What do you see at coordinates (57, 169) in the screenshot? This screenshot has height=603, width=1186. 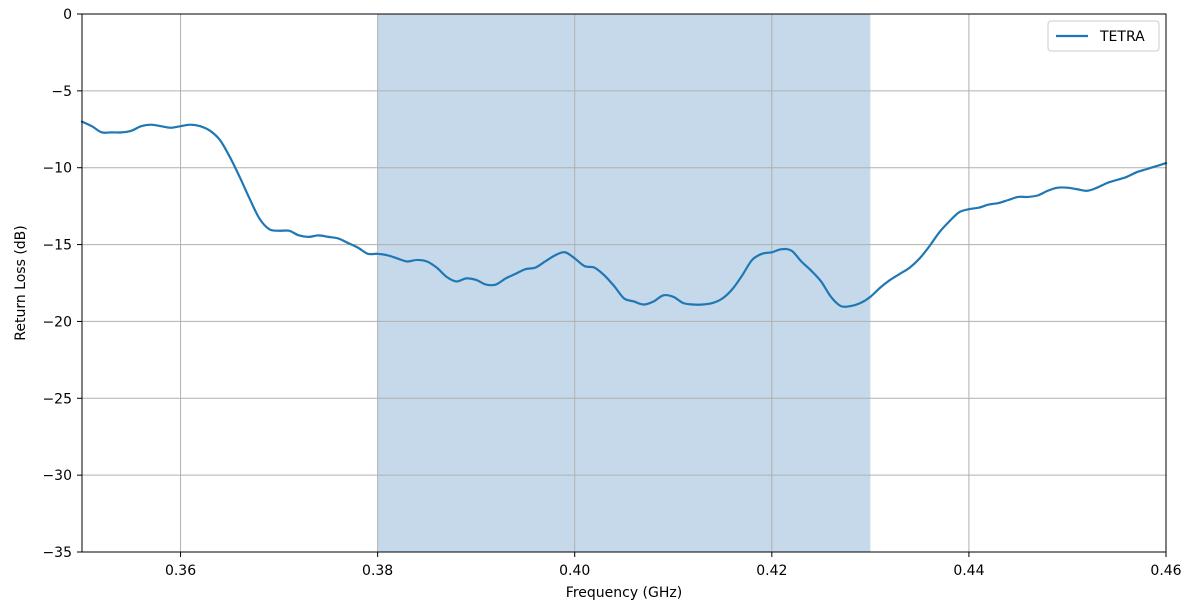 I see `y-tick-label: −10` at bounding box center [57, 169].